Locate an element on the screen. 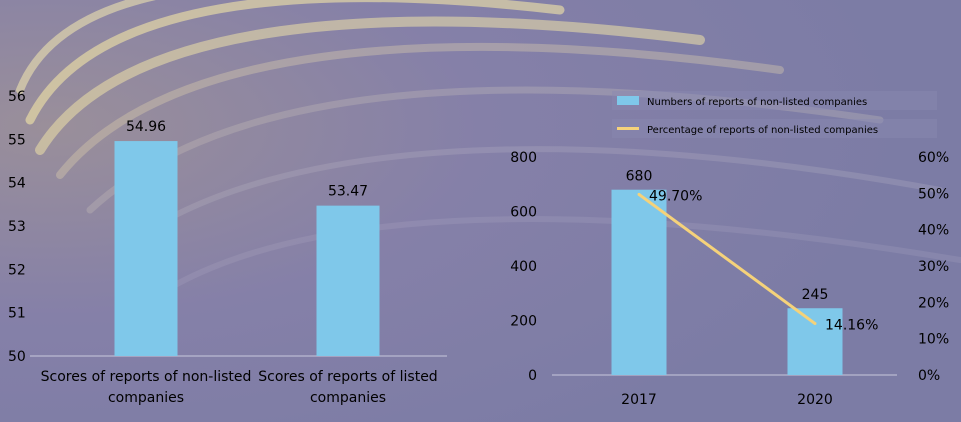  right-y-tick-label: 50% is located at coordinates (933, 194).